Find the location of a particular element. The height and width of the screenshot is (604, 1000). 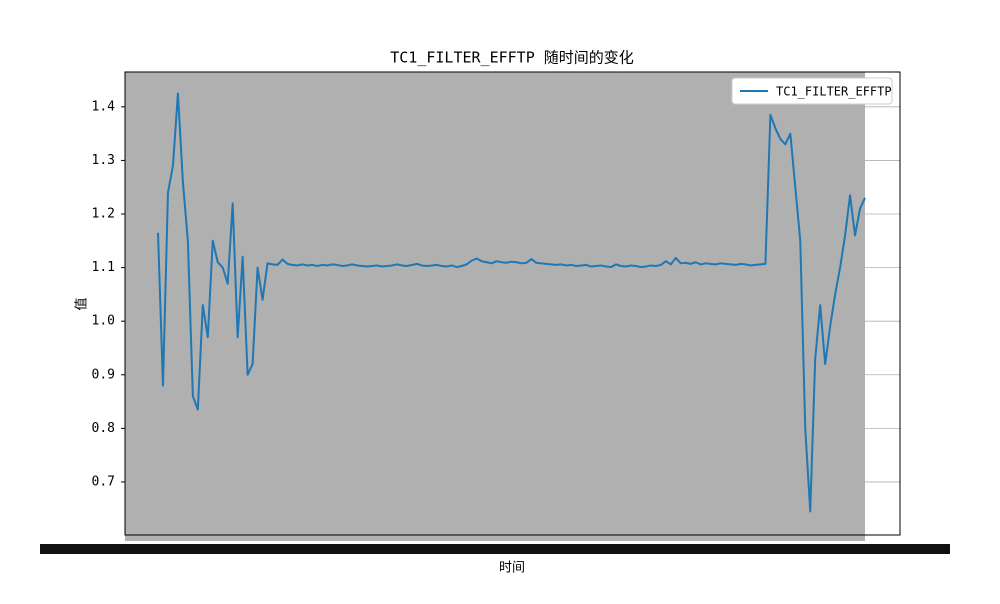

chart-title: TC1_FILTER_EFFTP 随时间的变化 is located at coordinates (512, 58).